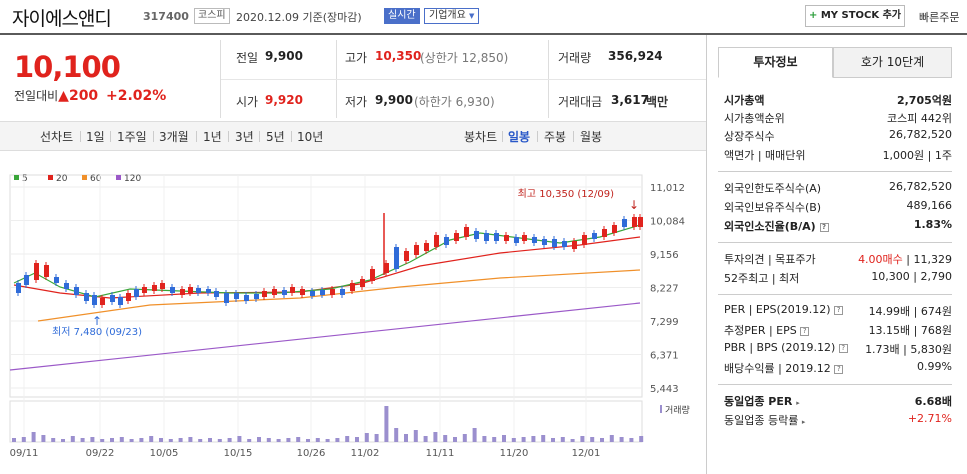 The width and height of the screenshot is (967, 474). Describe the element at coordinates (555, 137) in the screenshot. I see `tab-candle-weekly: 주봉` at that location.